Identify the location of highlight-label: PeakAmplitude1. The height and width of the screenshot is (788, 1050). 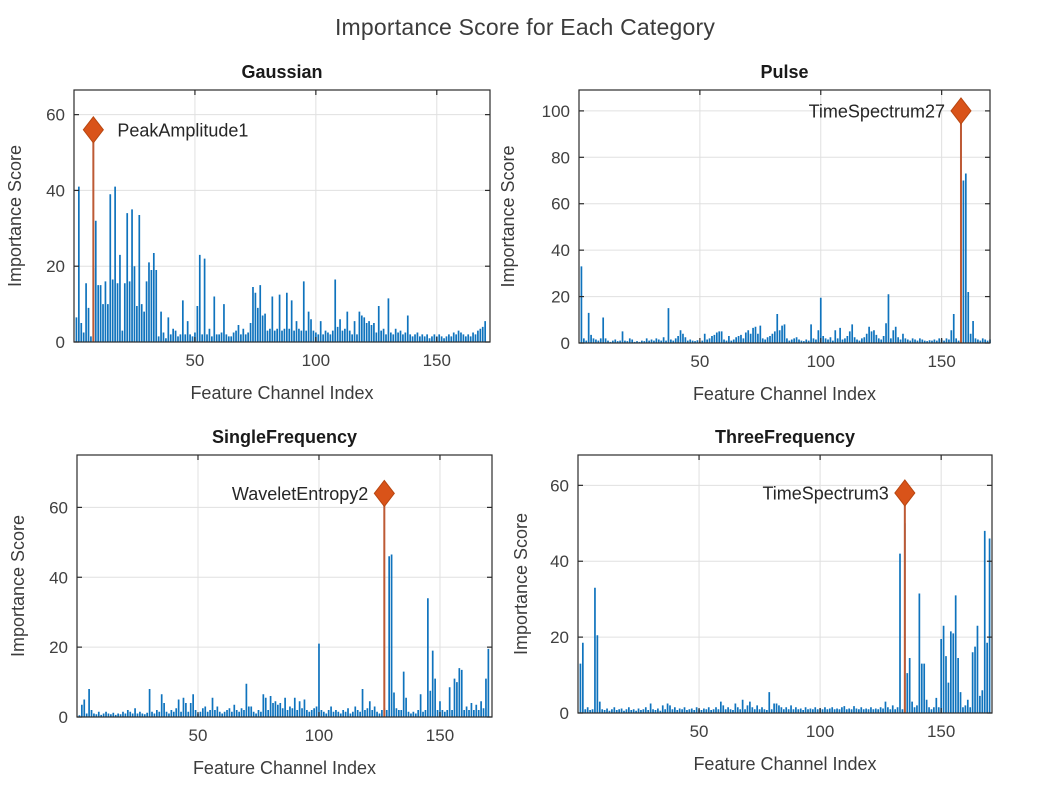
(182, 130).